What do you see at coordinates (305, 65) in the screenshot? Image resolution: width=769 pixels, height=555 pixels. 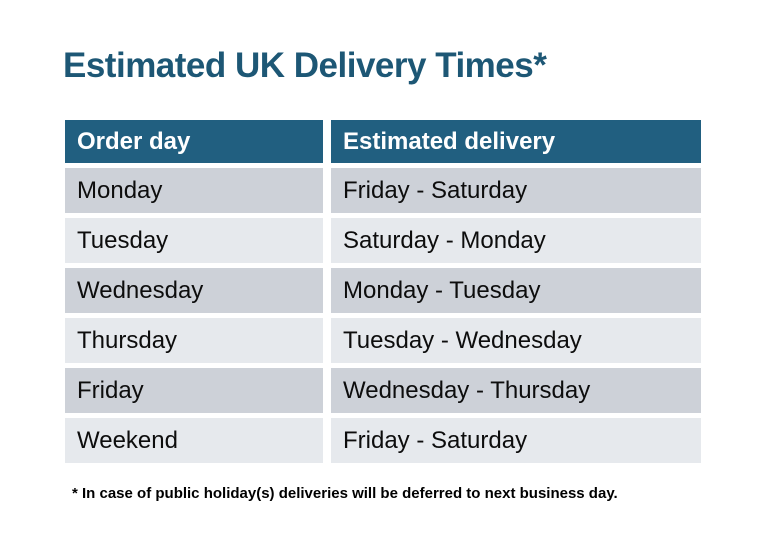 I see `page-title: Estimated UK Delivery Times*` at bounding box center [305, 65].